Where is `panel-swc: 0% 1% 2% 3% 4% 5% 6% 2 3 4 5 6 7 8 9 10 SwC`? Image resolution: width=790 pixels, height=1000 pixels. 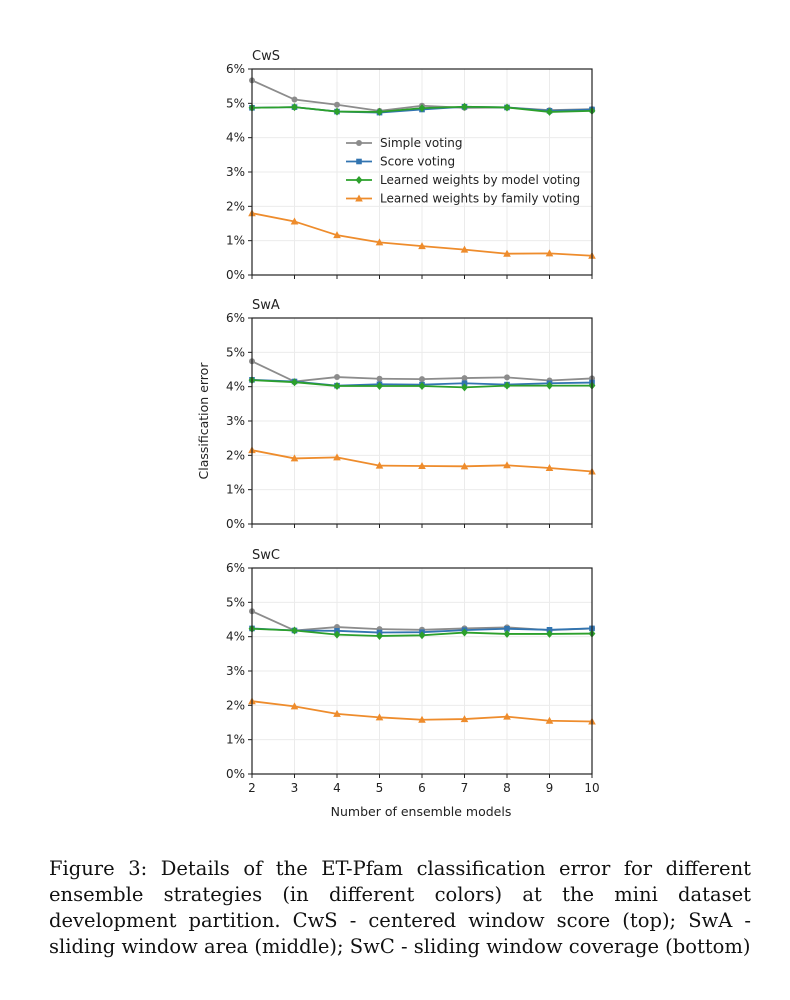 panel-swc: 0% 1% 2% 3% 4% 5% 6% 2 3 4 5 6 7 8 9 10 SwC is located at coordinates (413, 671).